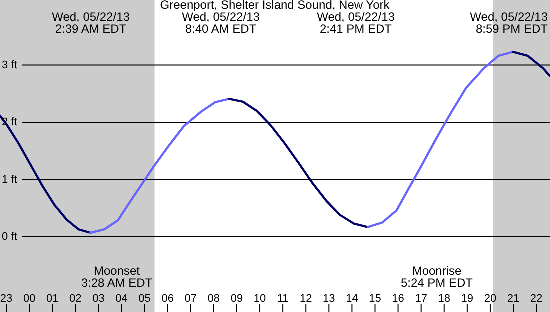 This screenshot has width=550, height=312. I want to click on annotation: Wed, 05/22/13 2:41 PM EDT, so click(356, 23).